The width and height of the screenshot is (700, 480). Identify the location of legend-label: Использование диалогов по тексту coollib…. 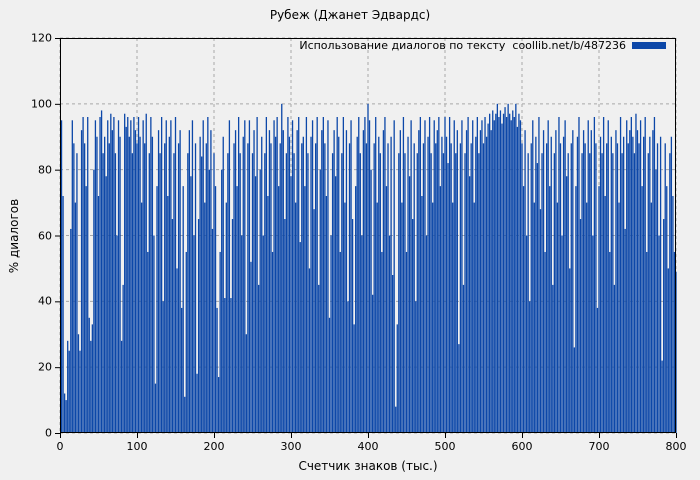
(462, 45).